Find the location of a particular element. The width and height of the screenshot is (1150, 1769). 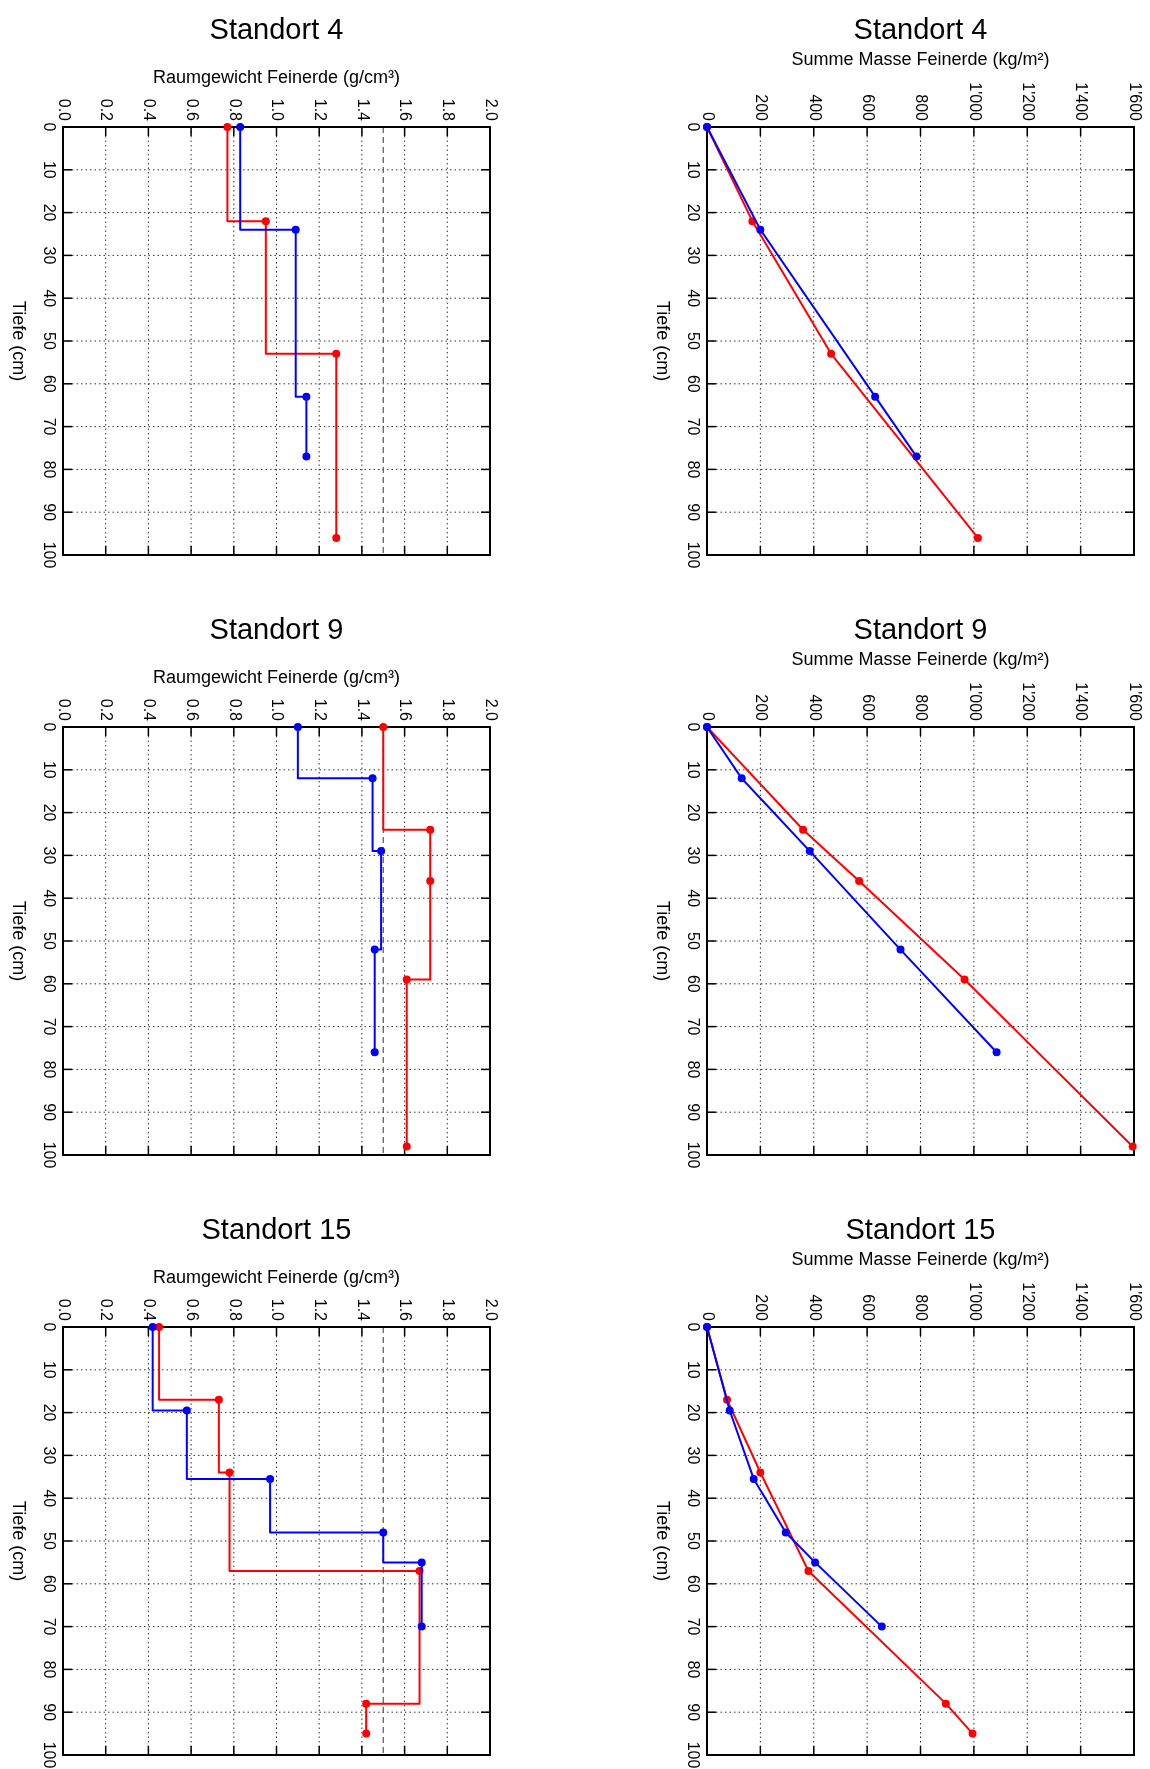

x-tick-label: 200 is located at coordinates (762, 108).